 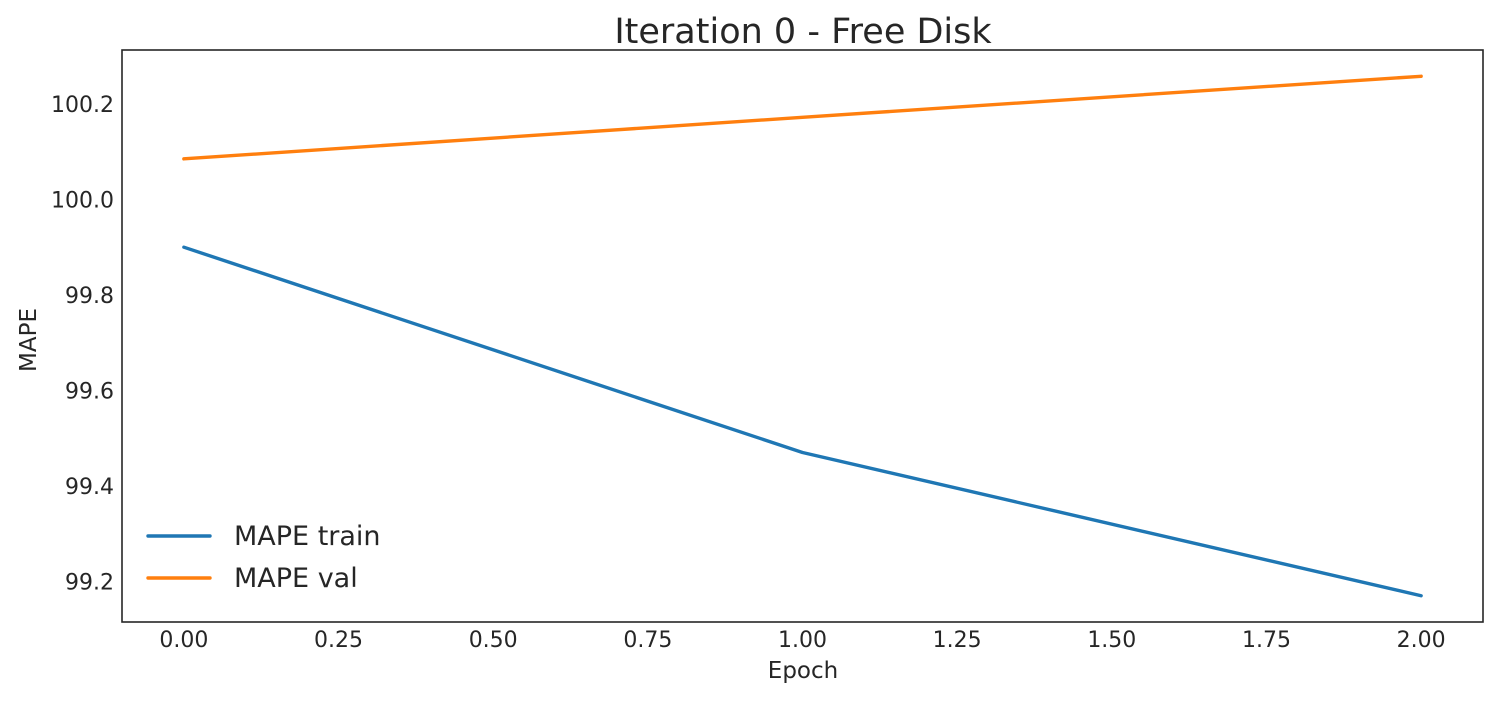 What do you see at coordinates (1111, 640) in the screenshot?
I see `x-tick-label: 1.50` at bounding box center [1111, 640].